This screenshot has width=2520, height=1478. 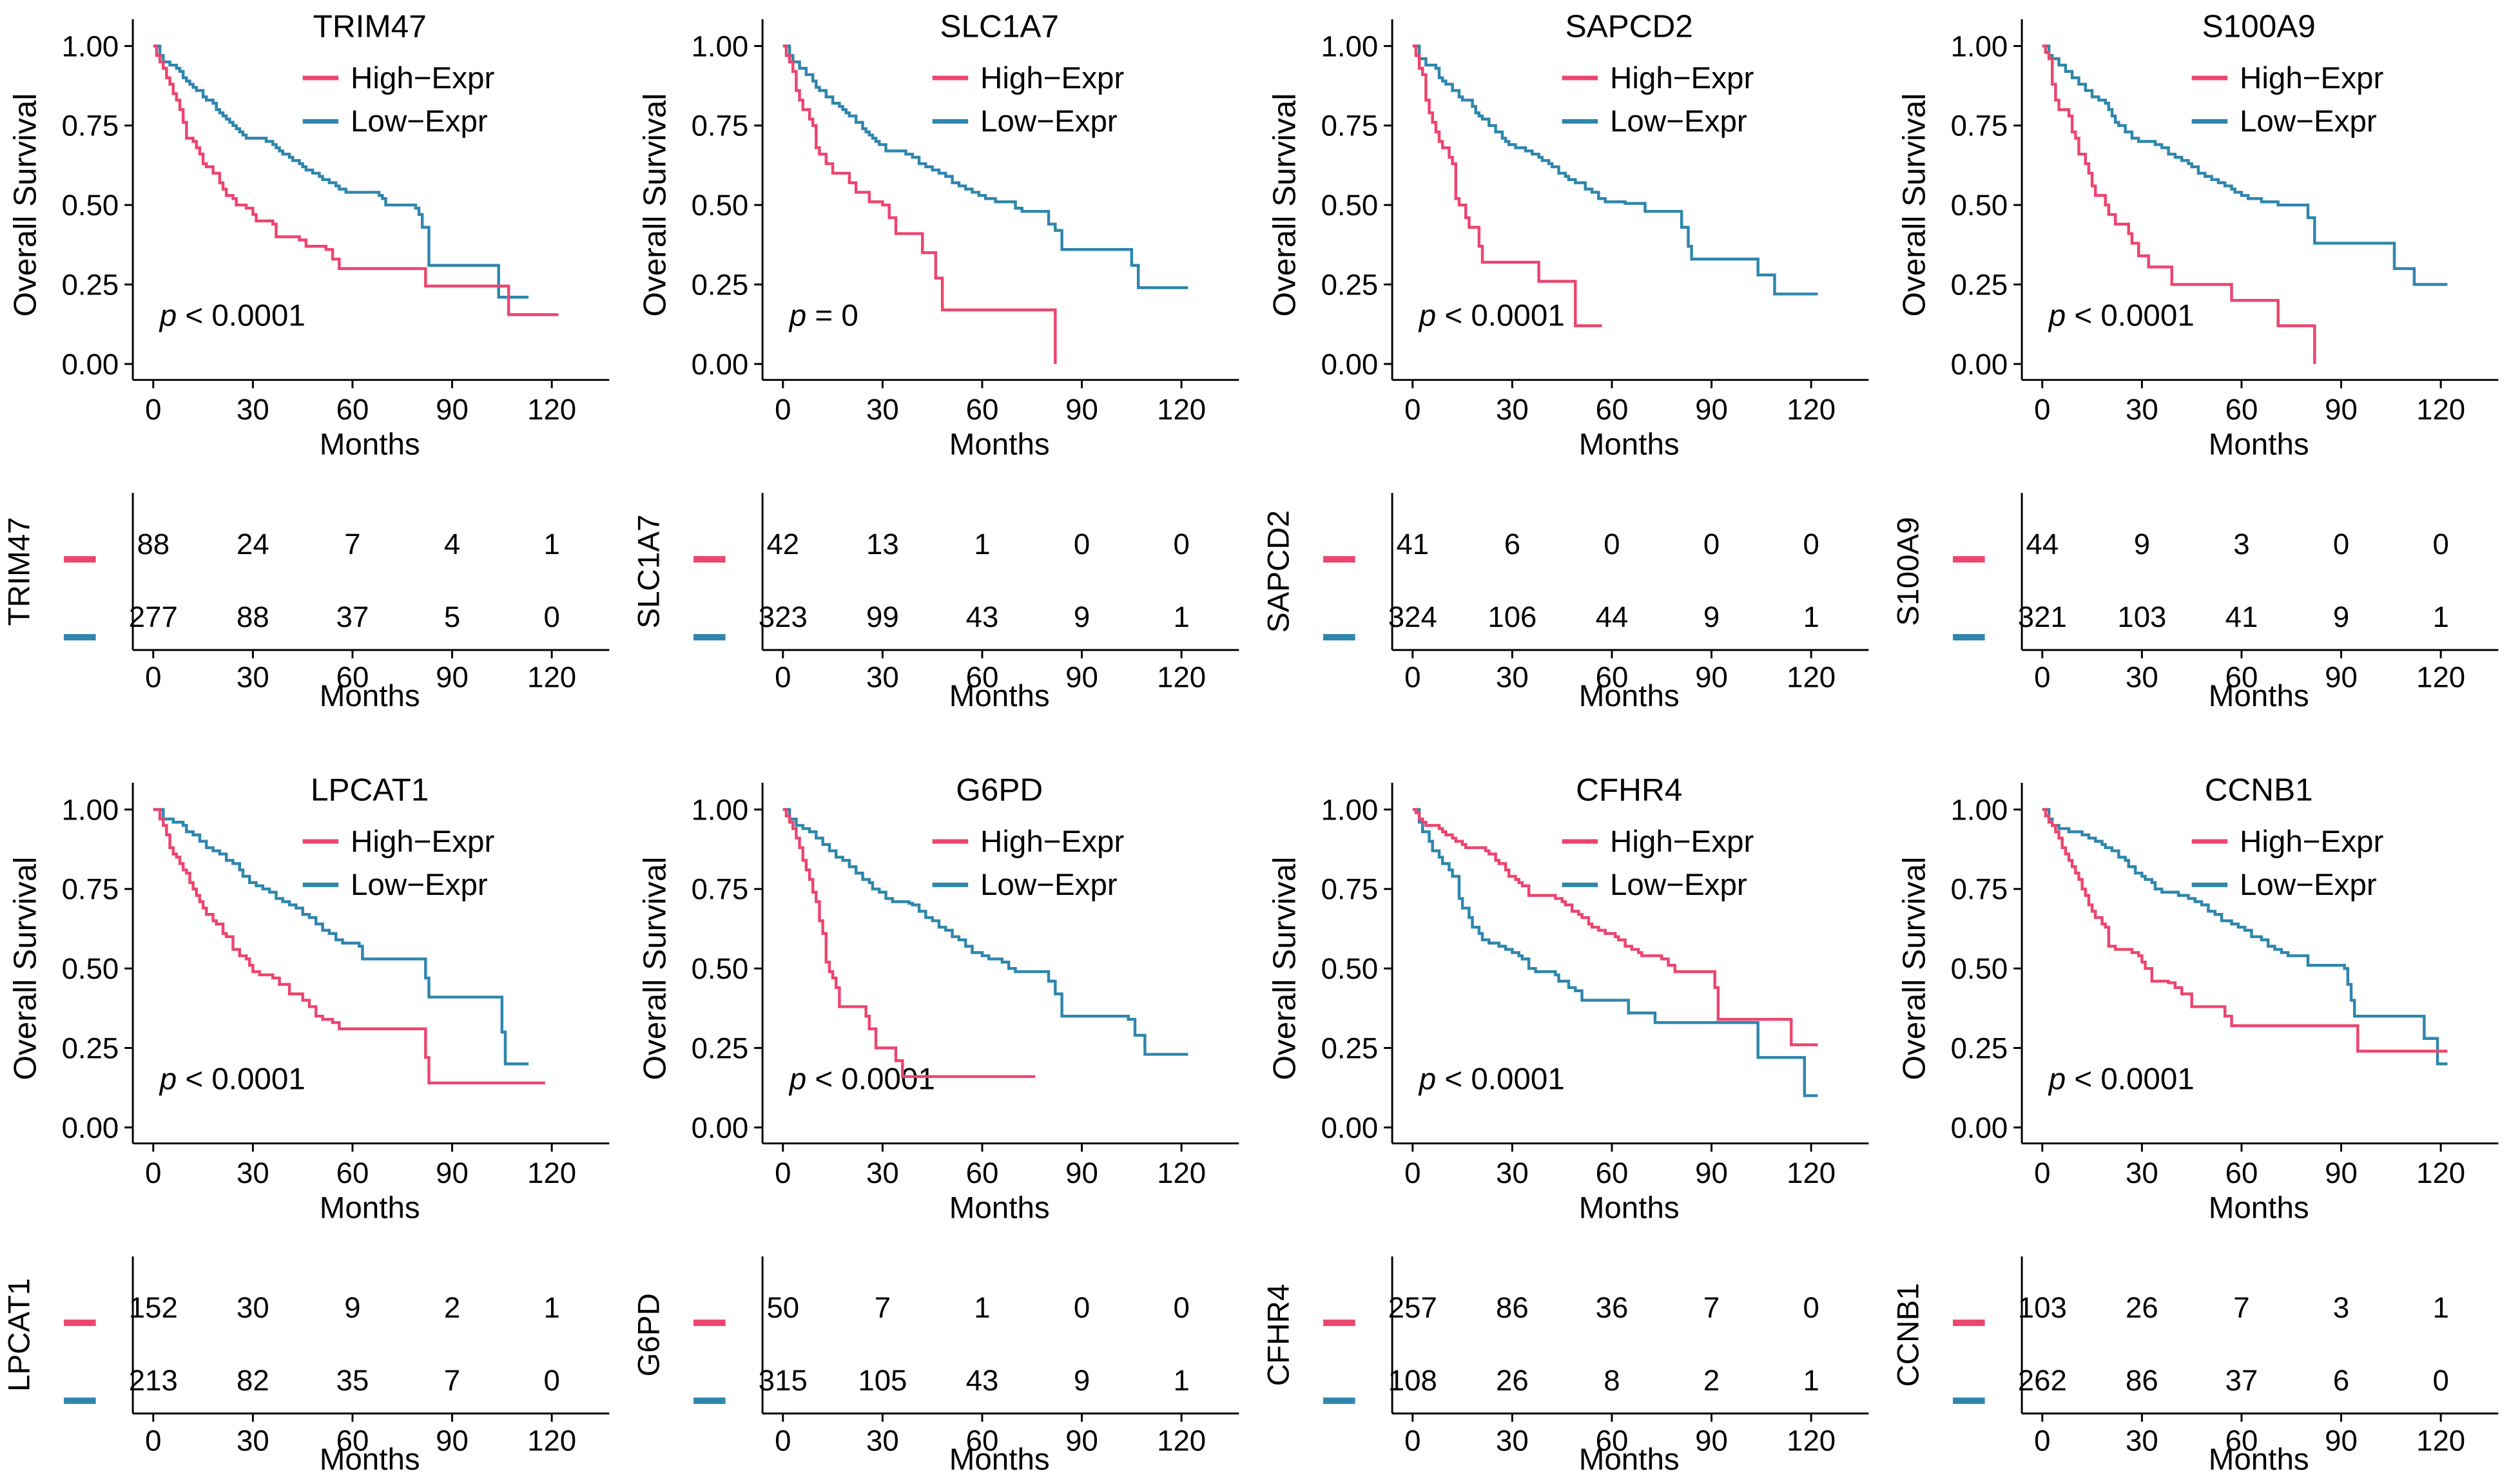 I want to click on risk-count-low: 262, so click(x=2042, y=1381).